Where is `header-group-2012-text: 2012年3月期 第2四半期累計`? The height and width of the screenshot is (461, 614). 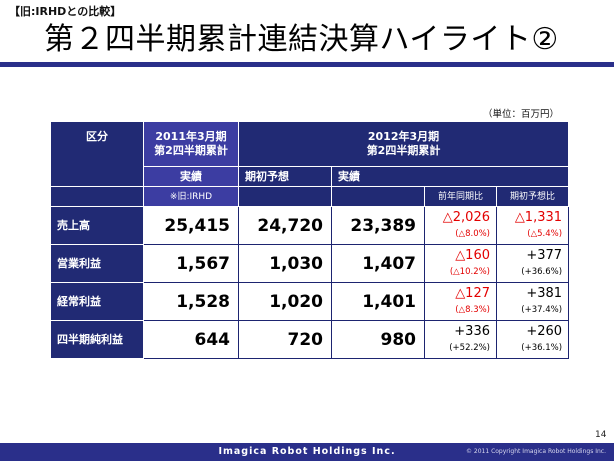
header-group-2012-text: 2012年3月期 第2四半期累計 is located at coordinates (403, 143).